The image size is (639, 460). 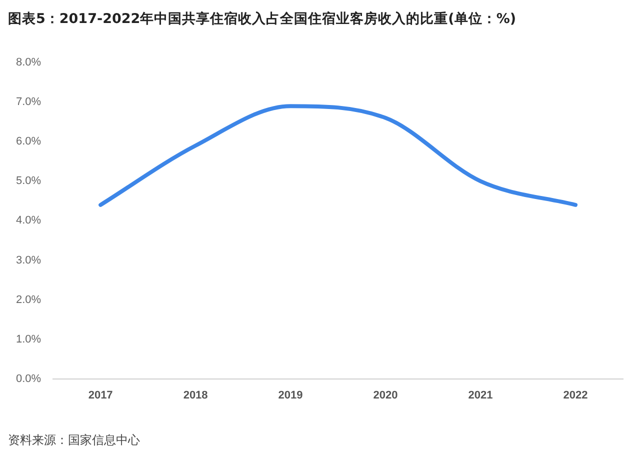 What do you see at coordinates (385, 395) in the screenshot?
I see `x-tick-label: 2020` at bounding box center [385, 395].